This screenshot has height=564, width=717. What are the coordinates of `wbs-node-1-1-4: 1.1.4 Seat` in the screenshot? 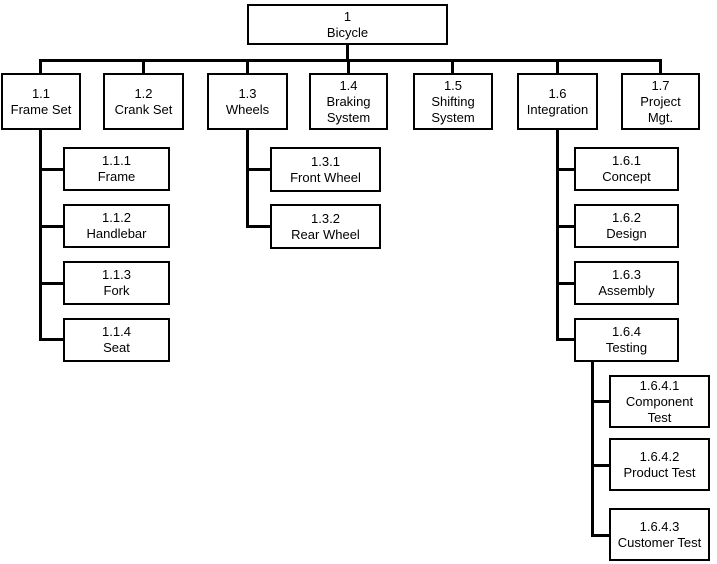 It's located at (116, 340).